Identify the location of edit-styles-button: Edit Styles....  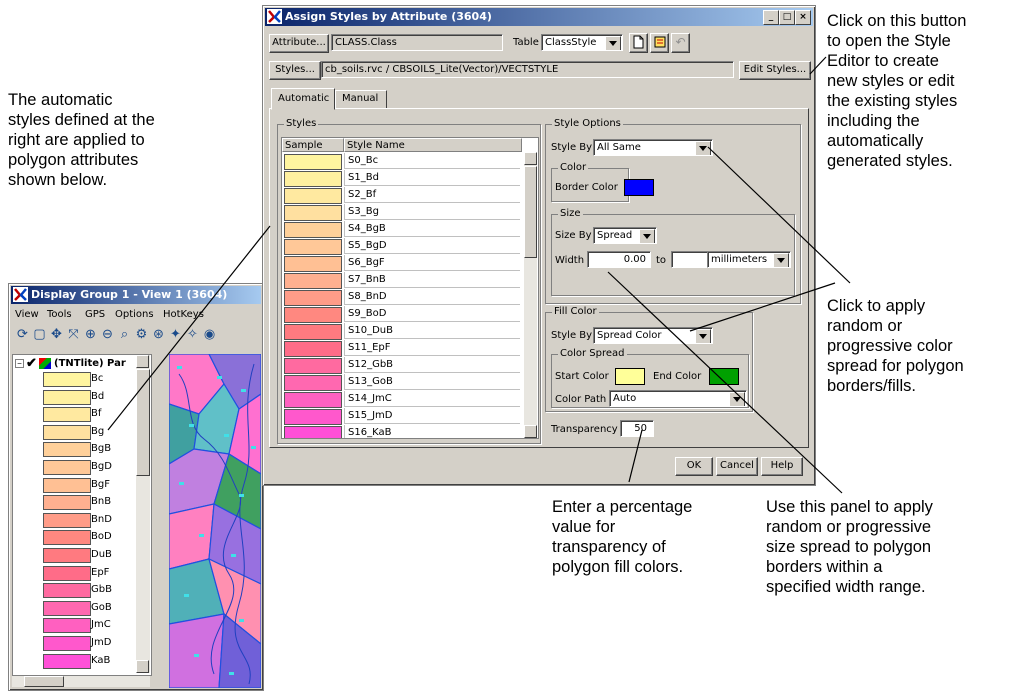
(775, 70).